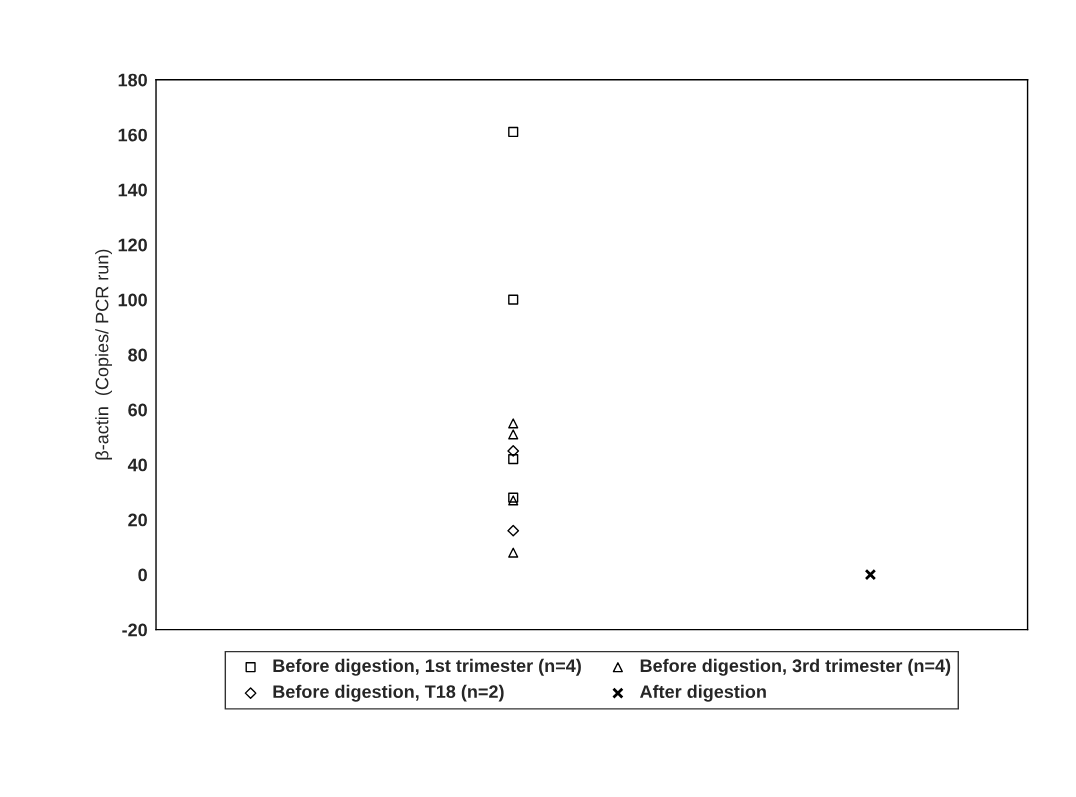 This screenshot has height=797, width=1076. What do you see at coordinates (137, 410) in the screenshot?
I see `y-tick-label: 60` at bounding box center [137, 410].